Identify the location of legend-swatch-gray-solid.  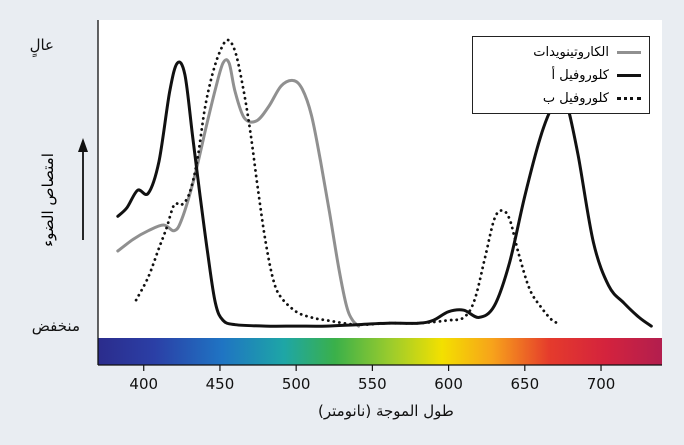
(629, 52).